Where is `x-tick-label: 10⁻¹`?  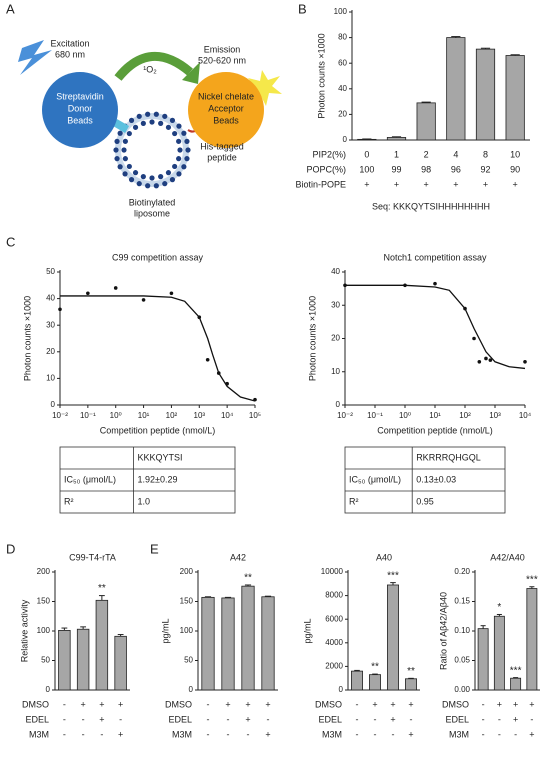 x-tick-label: 10⁻¹ is located at coordinates (88, 415).